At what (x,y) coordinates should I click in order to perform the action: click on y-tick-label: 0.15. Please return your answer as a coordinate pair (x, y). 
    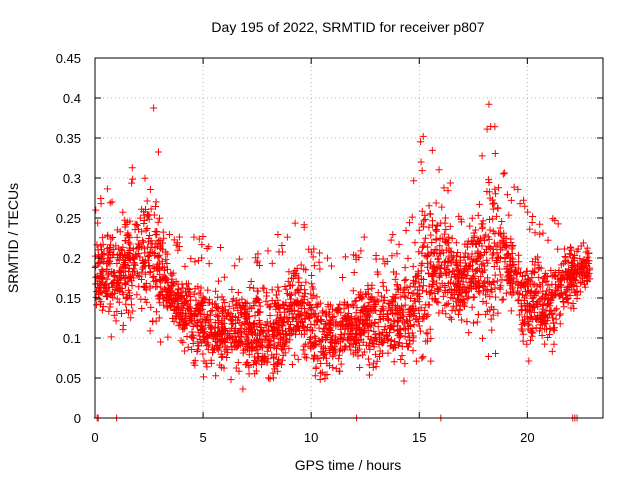
    Looking at the image, I should click on (68, 298).